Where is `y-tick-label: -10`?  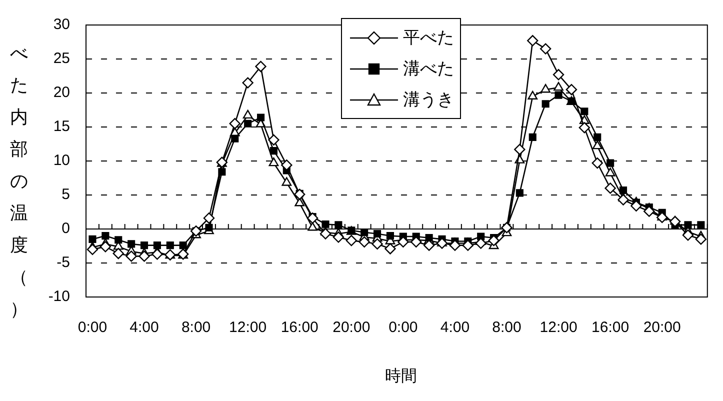 y-tick-label: -10 is located at coordinates (59, 297).